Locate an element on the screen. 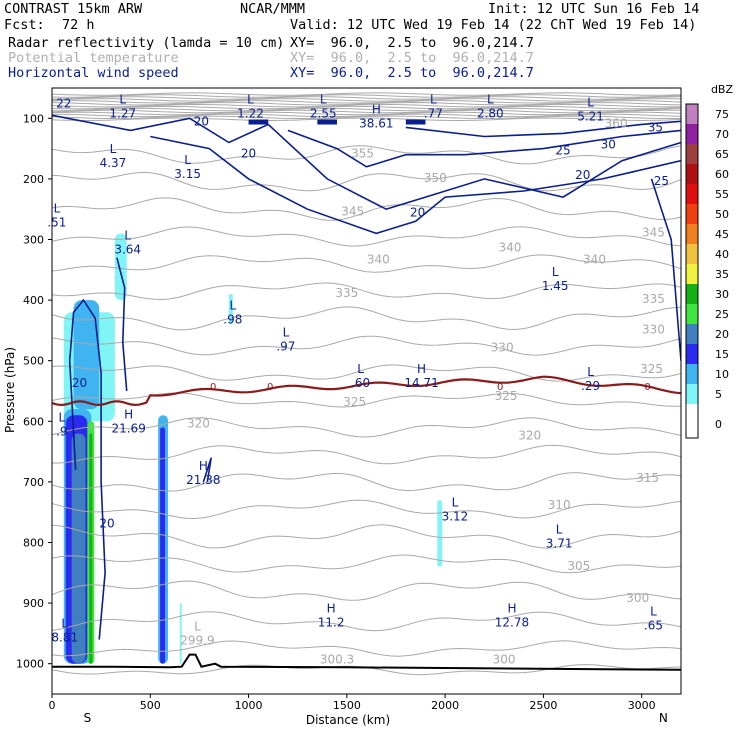  wind-contour-label: 30 is located at coordinates (608, 145).